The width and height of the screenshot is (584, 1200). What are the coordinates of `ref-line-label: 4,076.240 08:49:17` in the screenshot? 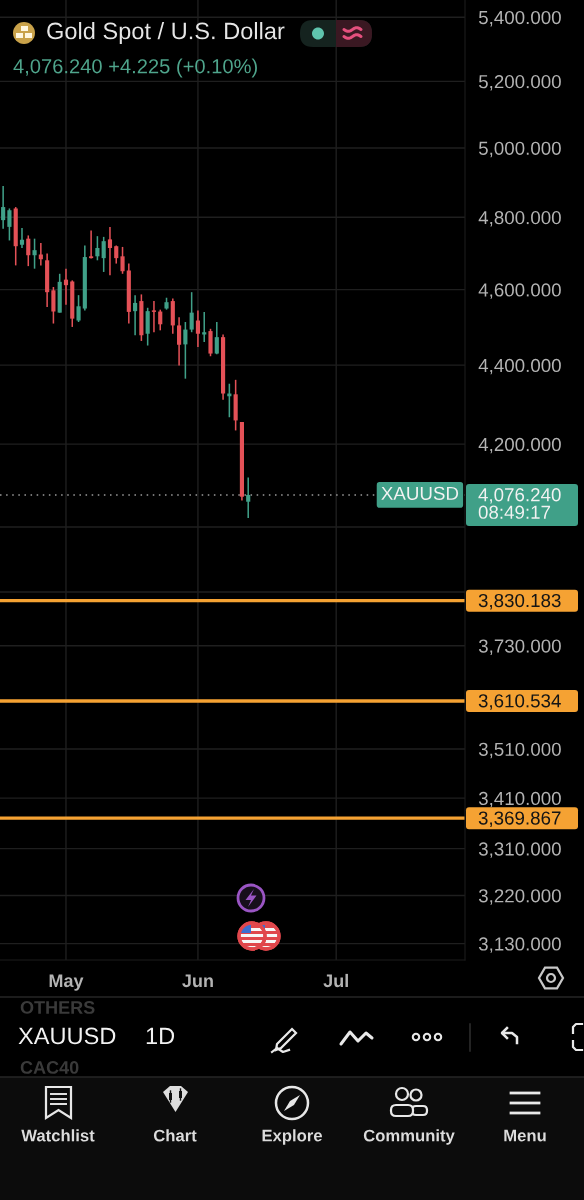 It's located at (519, 503).